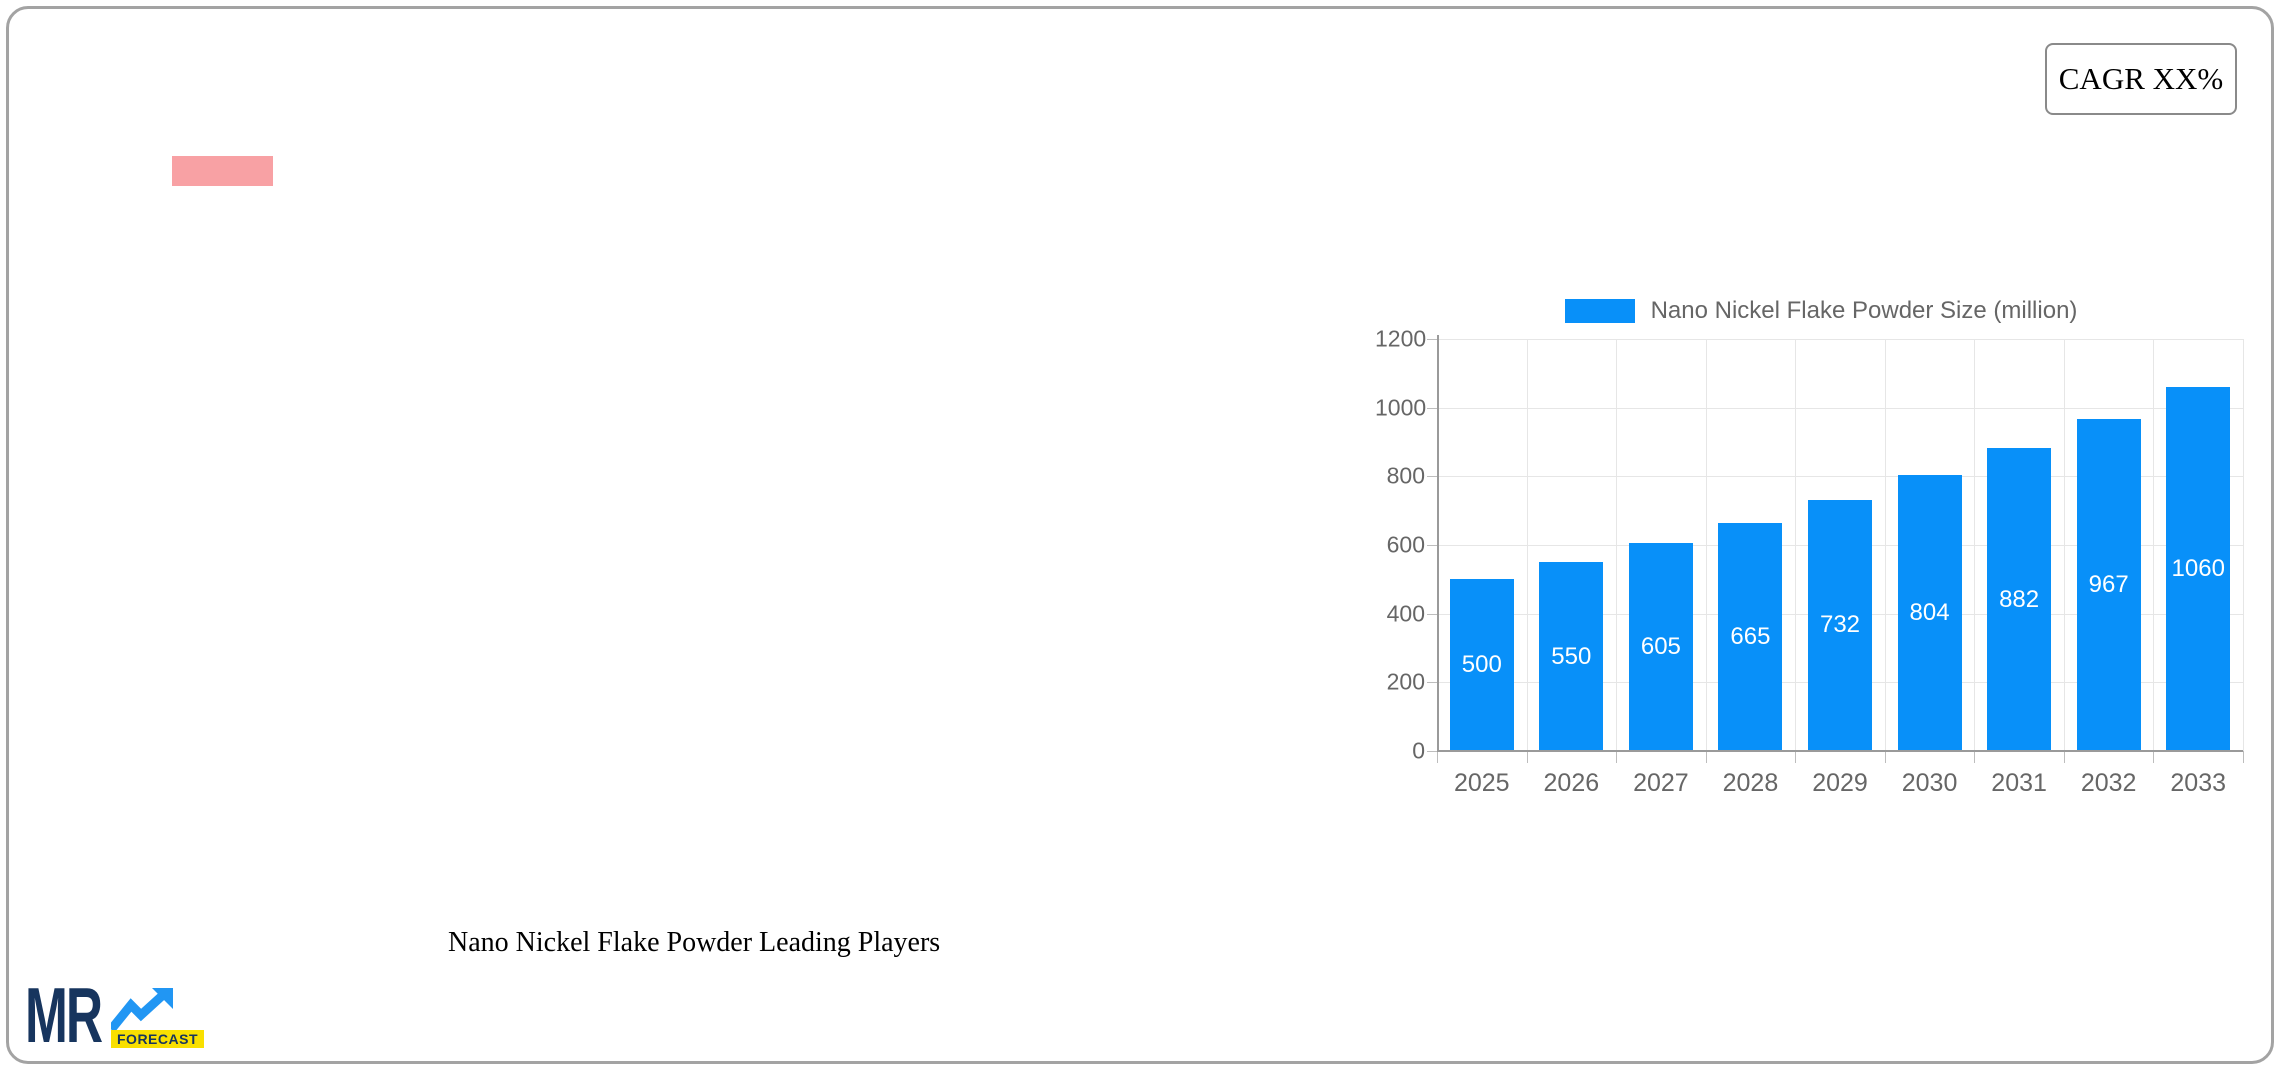 The image size is (2280, 1070). I want to click on mr-forecast-logo: MR FORECAST, so click(114, 1015).